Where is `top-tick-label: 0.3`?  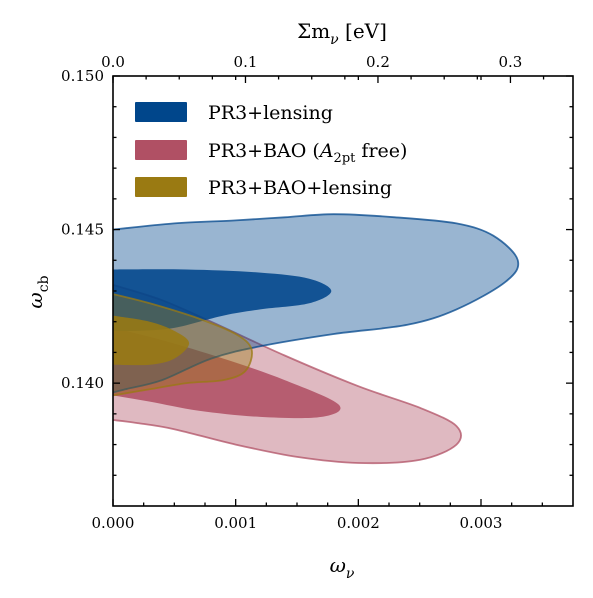
top-tick-label: 0.3 is located at coordinates (511, 62).